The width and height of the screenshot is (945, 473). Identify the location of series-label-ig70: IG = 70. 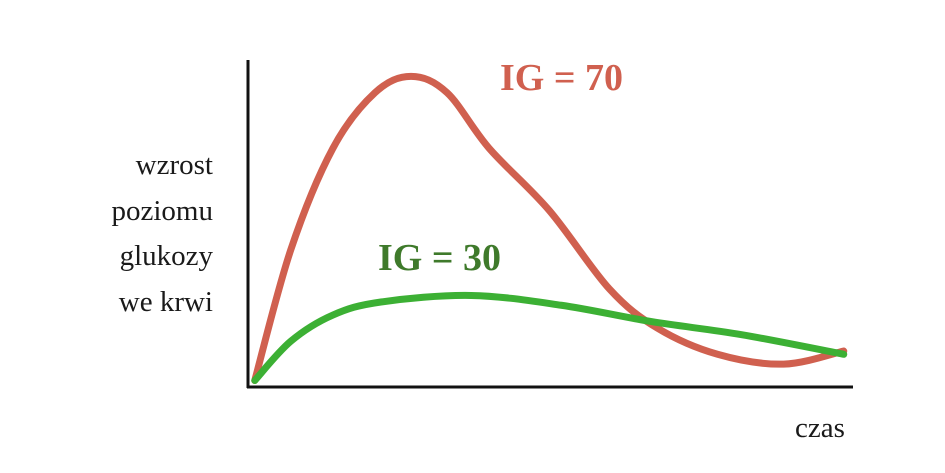
(561, 78).